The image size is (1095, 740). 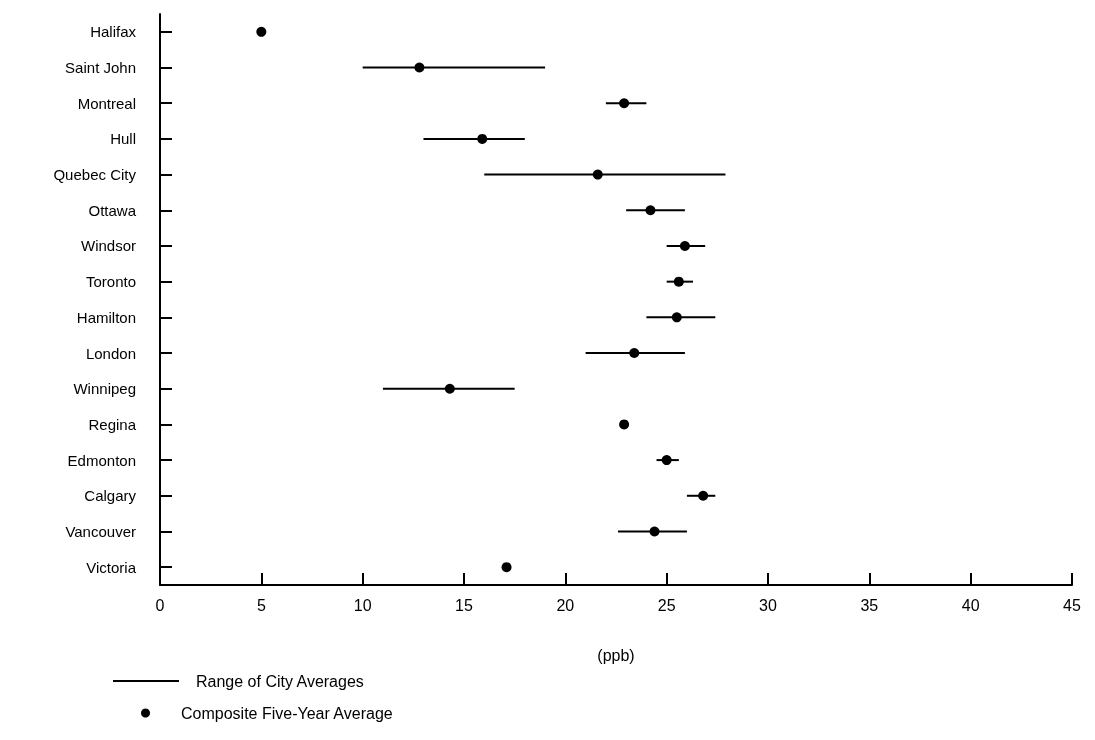 I want to click on y-tick-label: London, so click(x=110, y=353).